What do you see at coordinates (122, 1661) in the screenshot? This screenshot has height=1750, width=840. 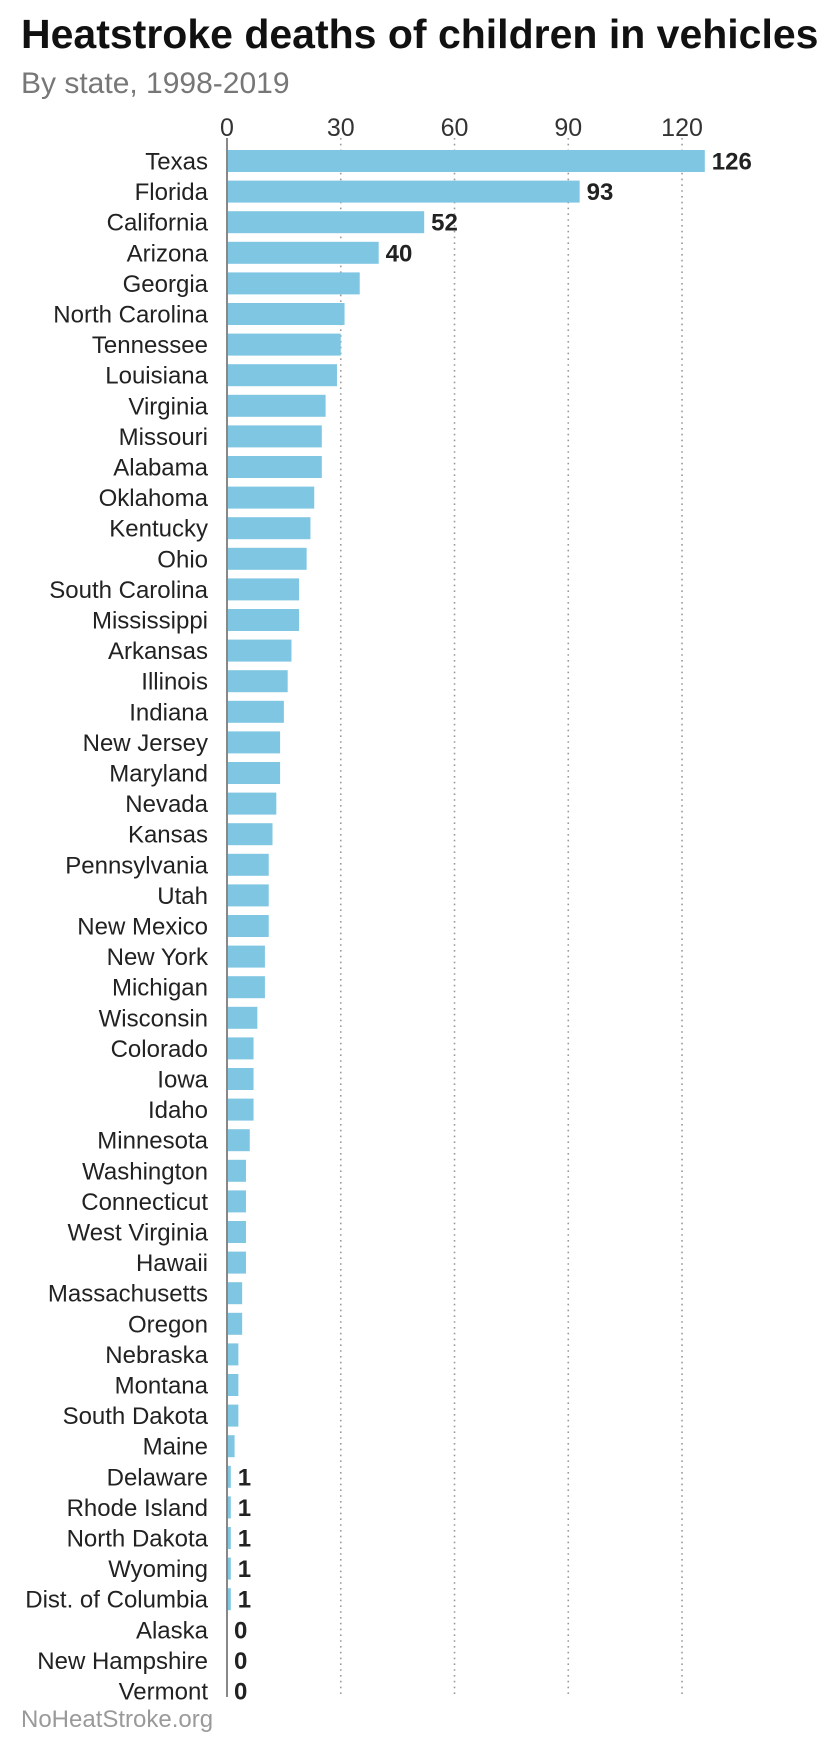 I see `category-label: New Hampshire` at bounding box center [122, 1661].